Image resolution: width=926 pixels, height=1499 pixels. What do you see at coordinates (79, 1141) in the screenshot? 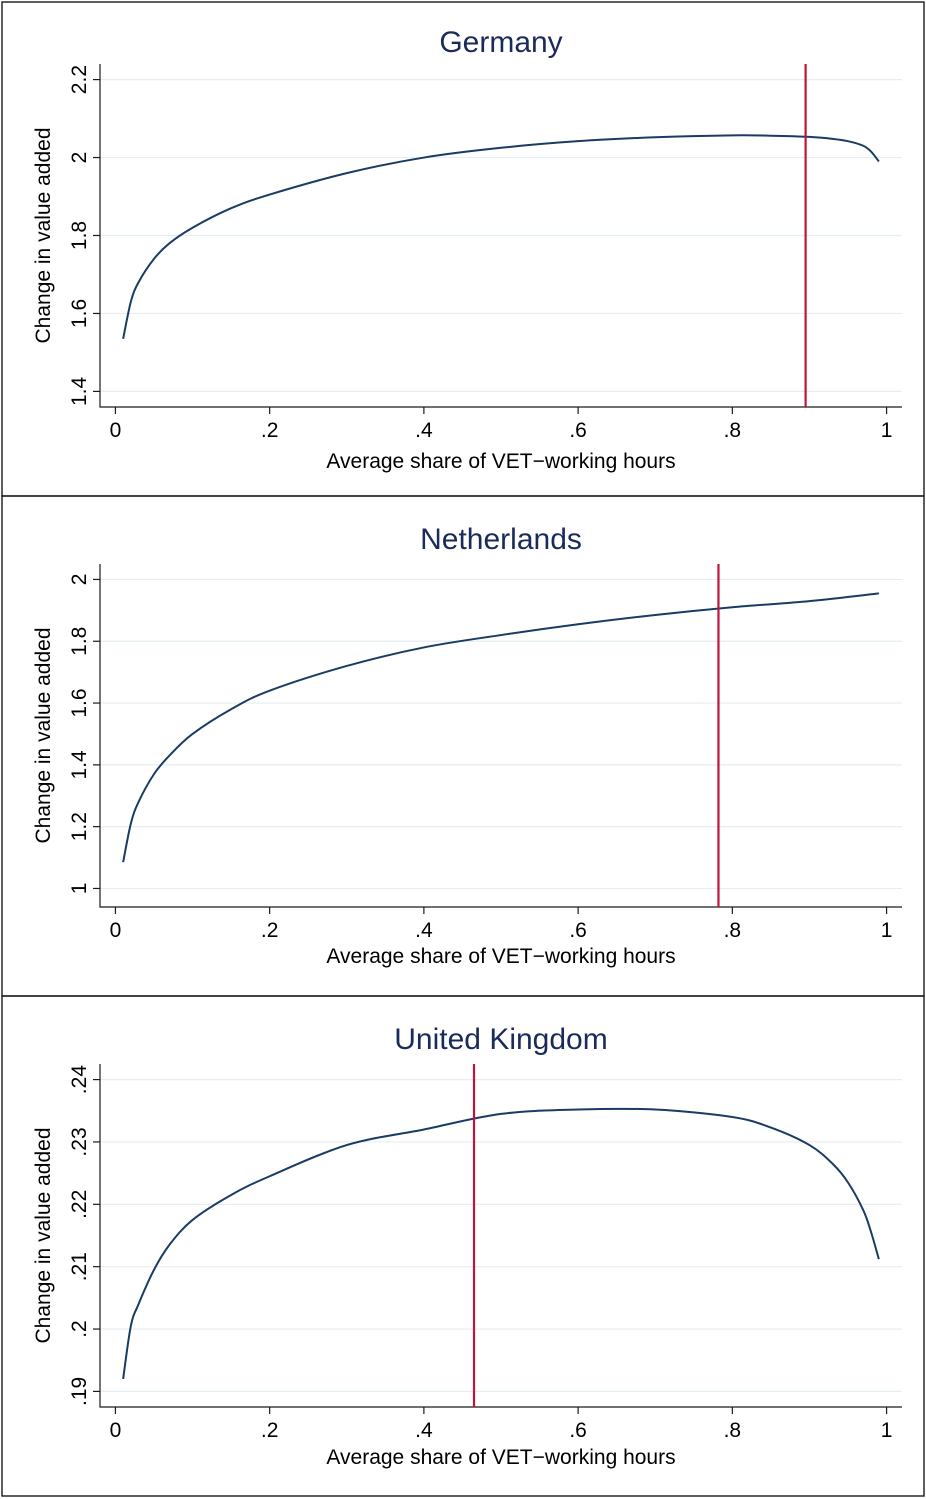
I see `y-tick-label: .23` at bounding box center [79, 1141].